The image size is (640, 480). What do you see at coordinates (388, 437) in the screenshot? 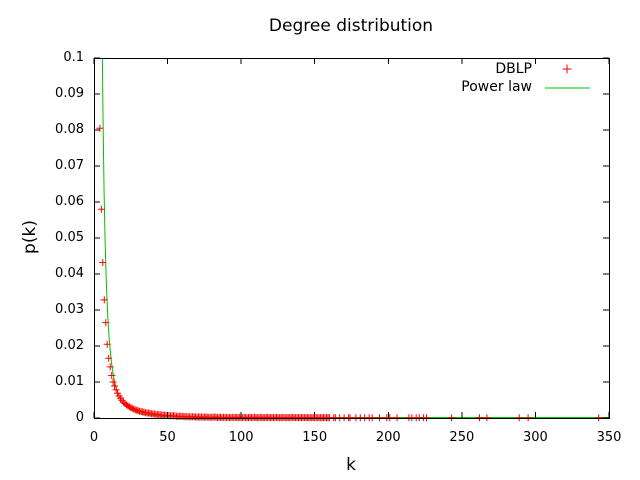
I see `x-tick-label: 200` at bounding box center [388, 437].